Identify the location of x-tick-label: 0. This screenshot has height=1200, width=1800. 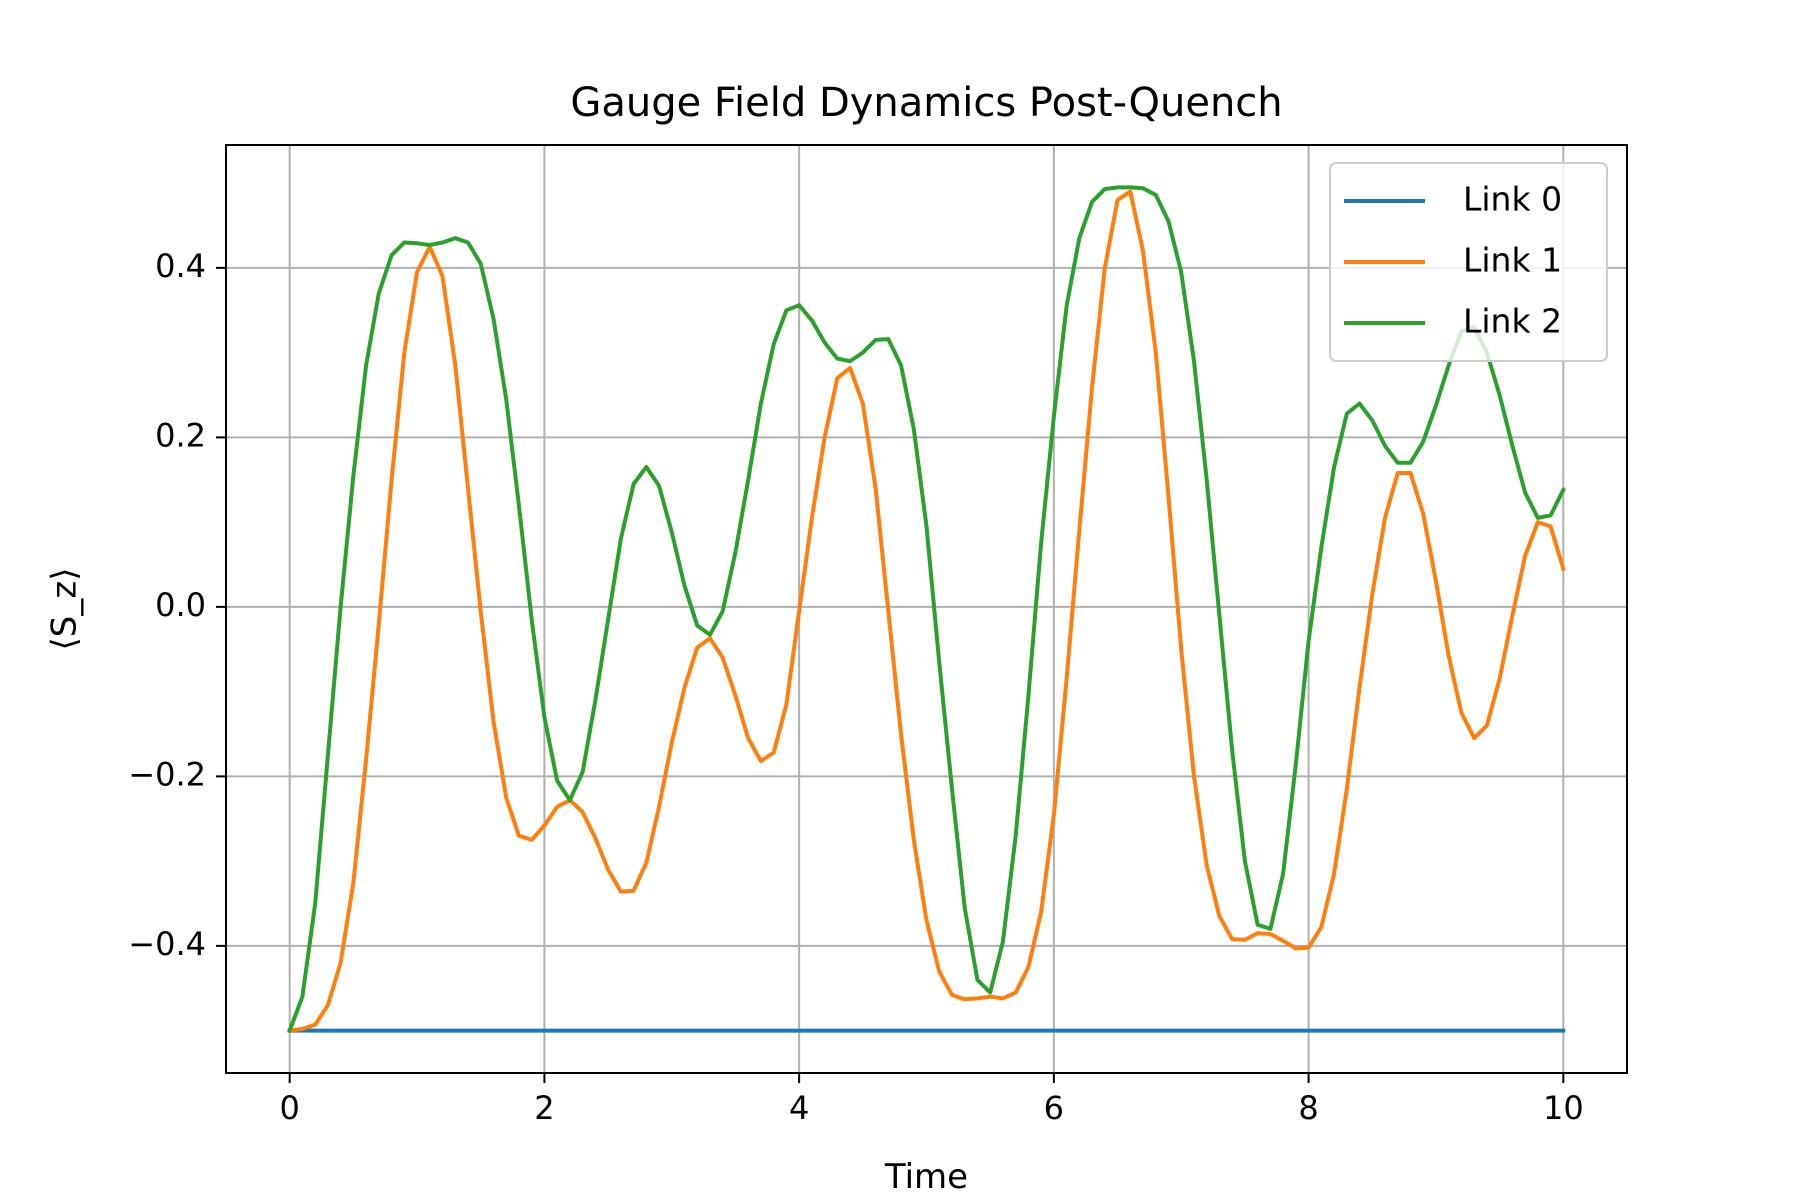
(290, 1108).